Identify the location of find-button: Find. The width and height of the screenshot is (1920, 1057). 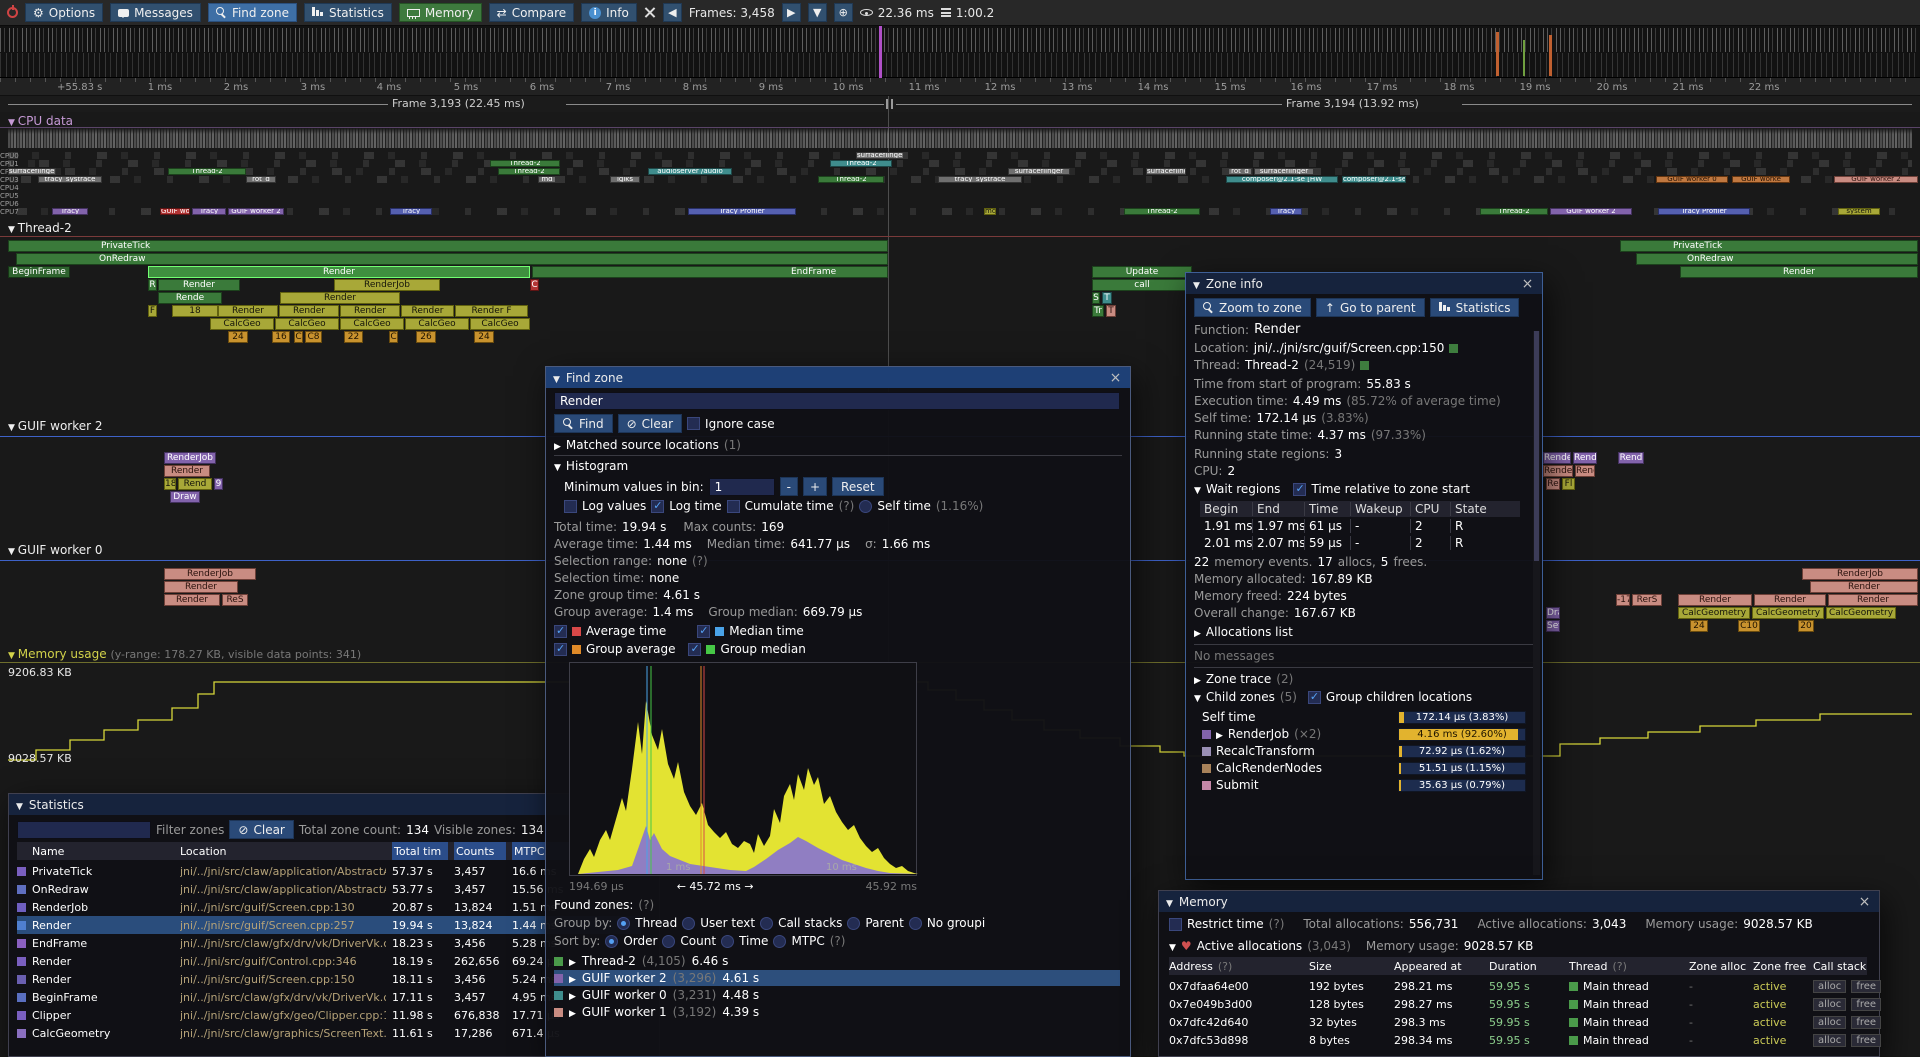
(583, 423).